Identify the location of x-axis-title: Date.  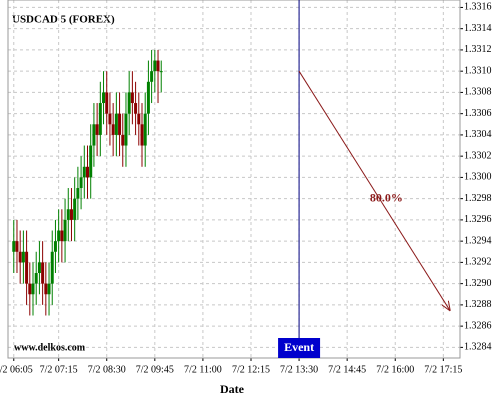
(232, 389).